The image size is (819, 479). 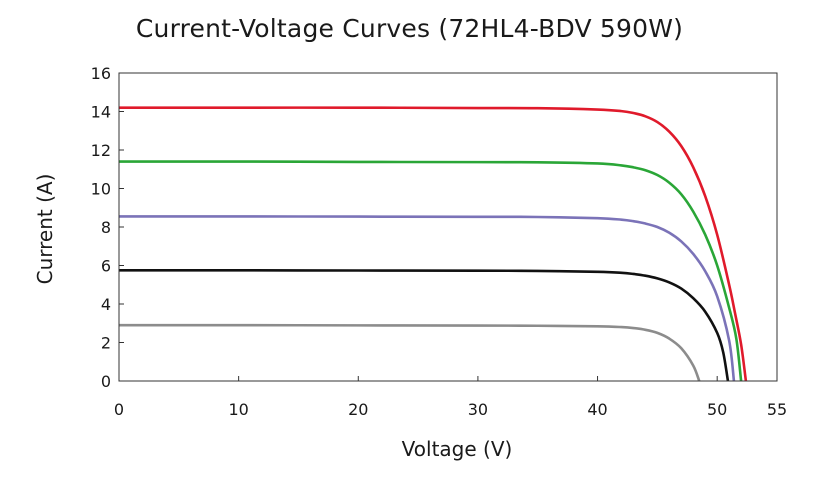 What do you see at coordinates (597, 409) in the screenshot?
I see `x-tick-label: 40` at bounding box center [597, 409].